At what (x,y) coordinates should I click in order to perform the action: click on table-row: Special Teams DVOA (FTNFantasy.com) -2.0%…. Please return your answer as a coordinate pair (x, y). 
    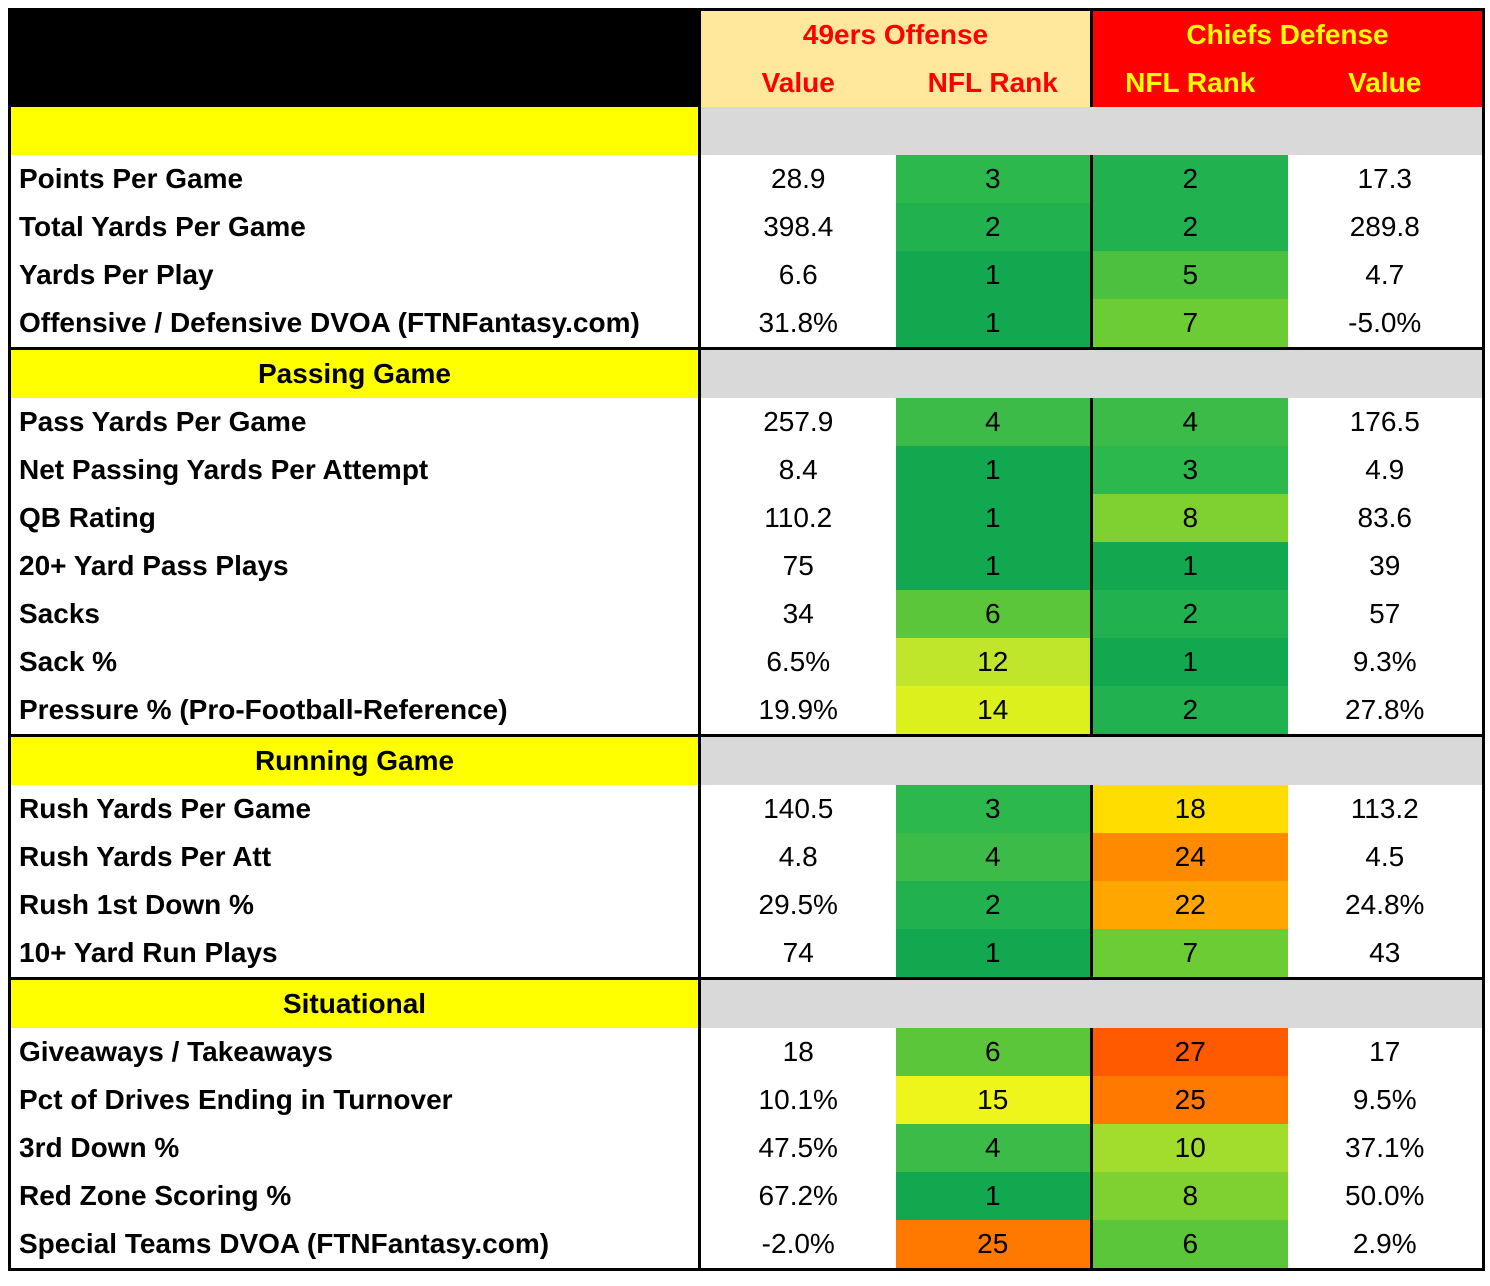
    Looking at the image, I should click on (747, 1245).